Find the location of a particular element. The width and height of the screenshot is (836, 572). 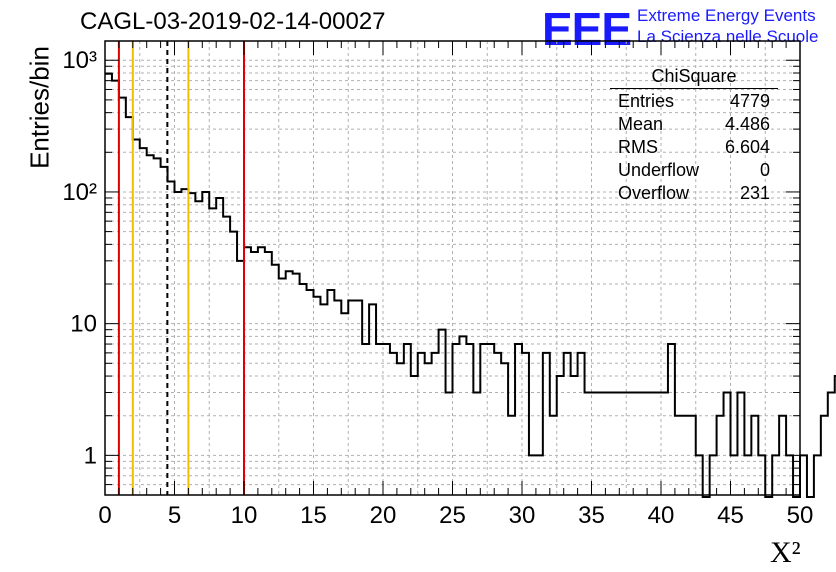

stats-label: Mean is located at coordinates (640, 124).